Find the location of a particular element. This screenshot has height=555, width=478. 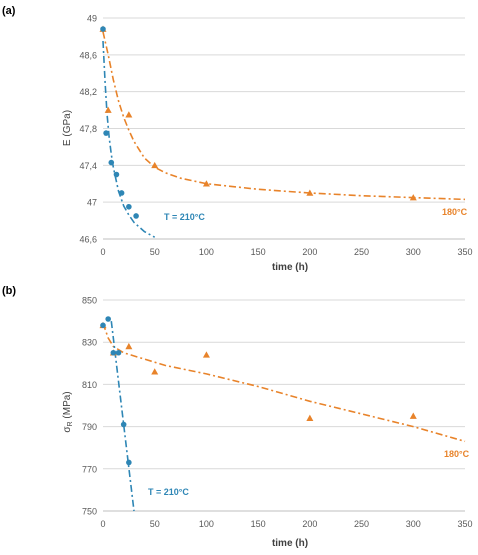

y-tick-label: 48,2 is located at coordinates (88, 92).